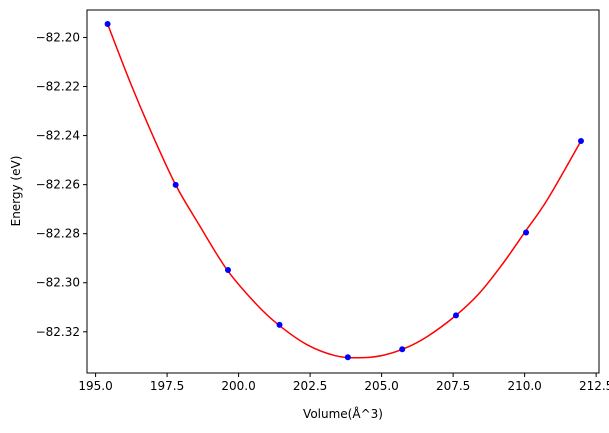  Describe the element at coordinates (238, 386) in the screenshot. I see `x-tick-label: 200.0` at that location.